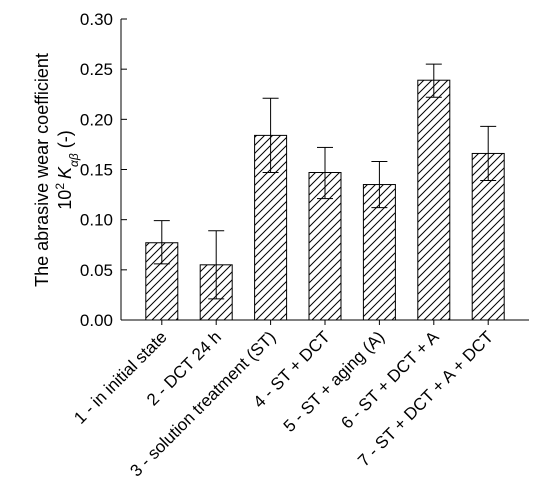 The image size is (550, 502). I want to click on x-tick-label: 1 - in initial state, so click(120, 377).